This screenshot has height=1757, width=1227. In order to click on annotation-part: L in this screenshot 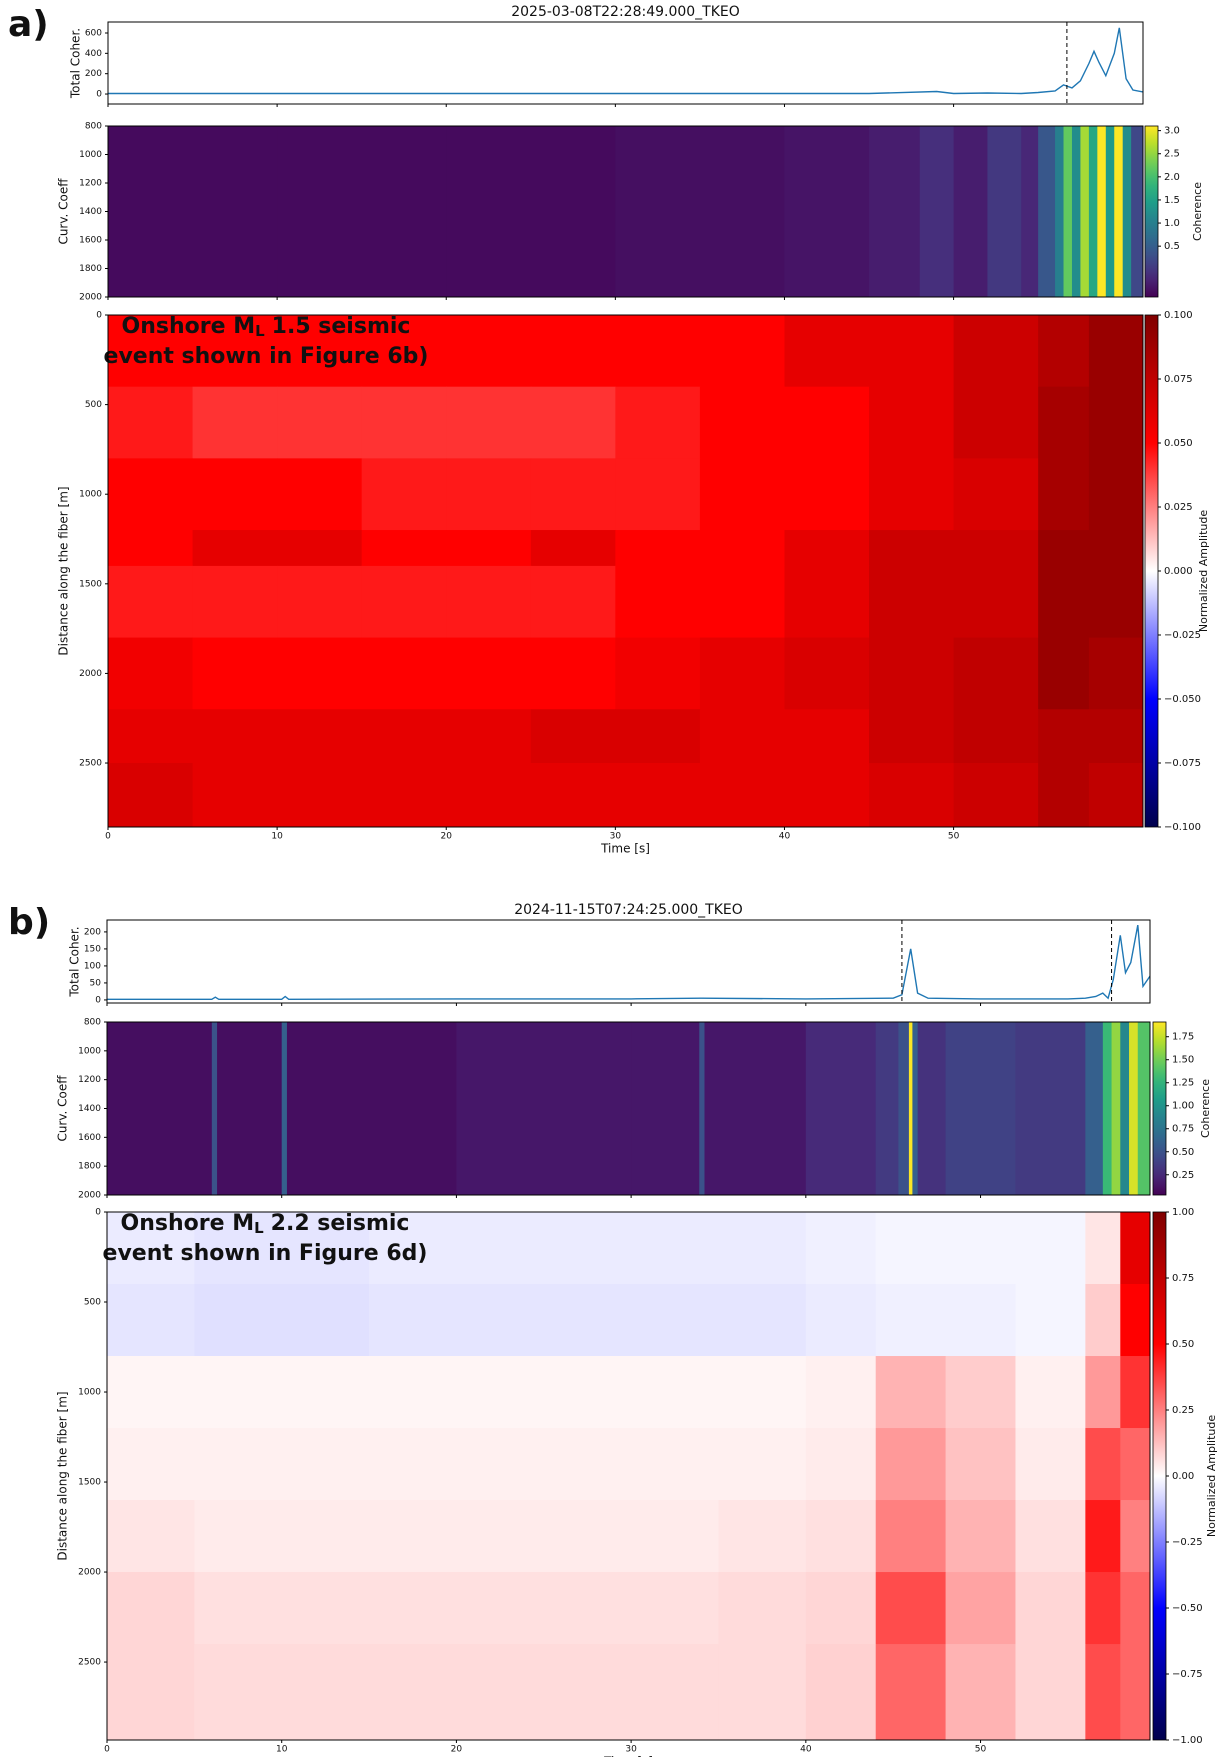, I will do `click(260, 331)`.